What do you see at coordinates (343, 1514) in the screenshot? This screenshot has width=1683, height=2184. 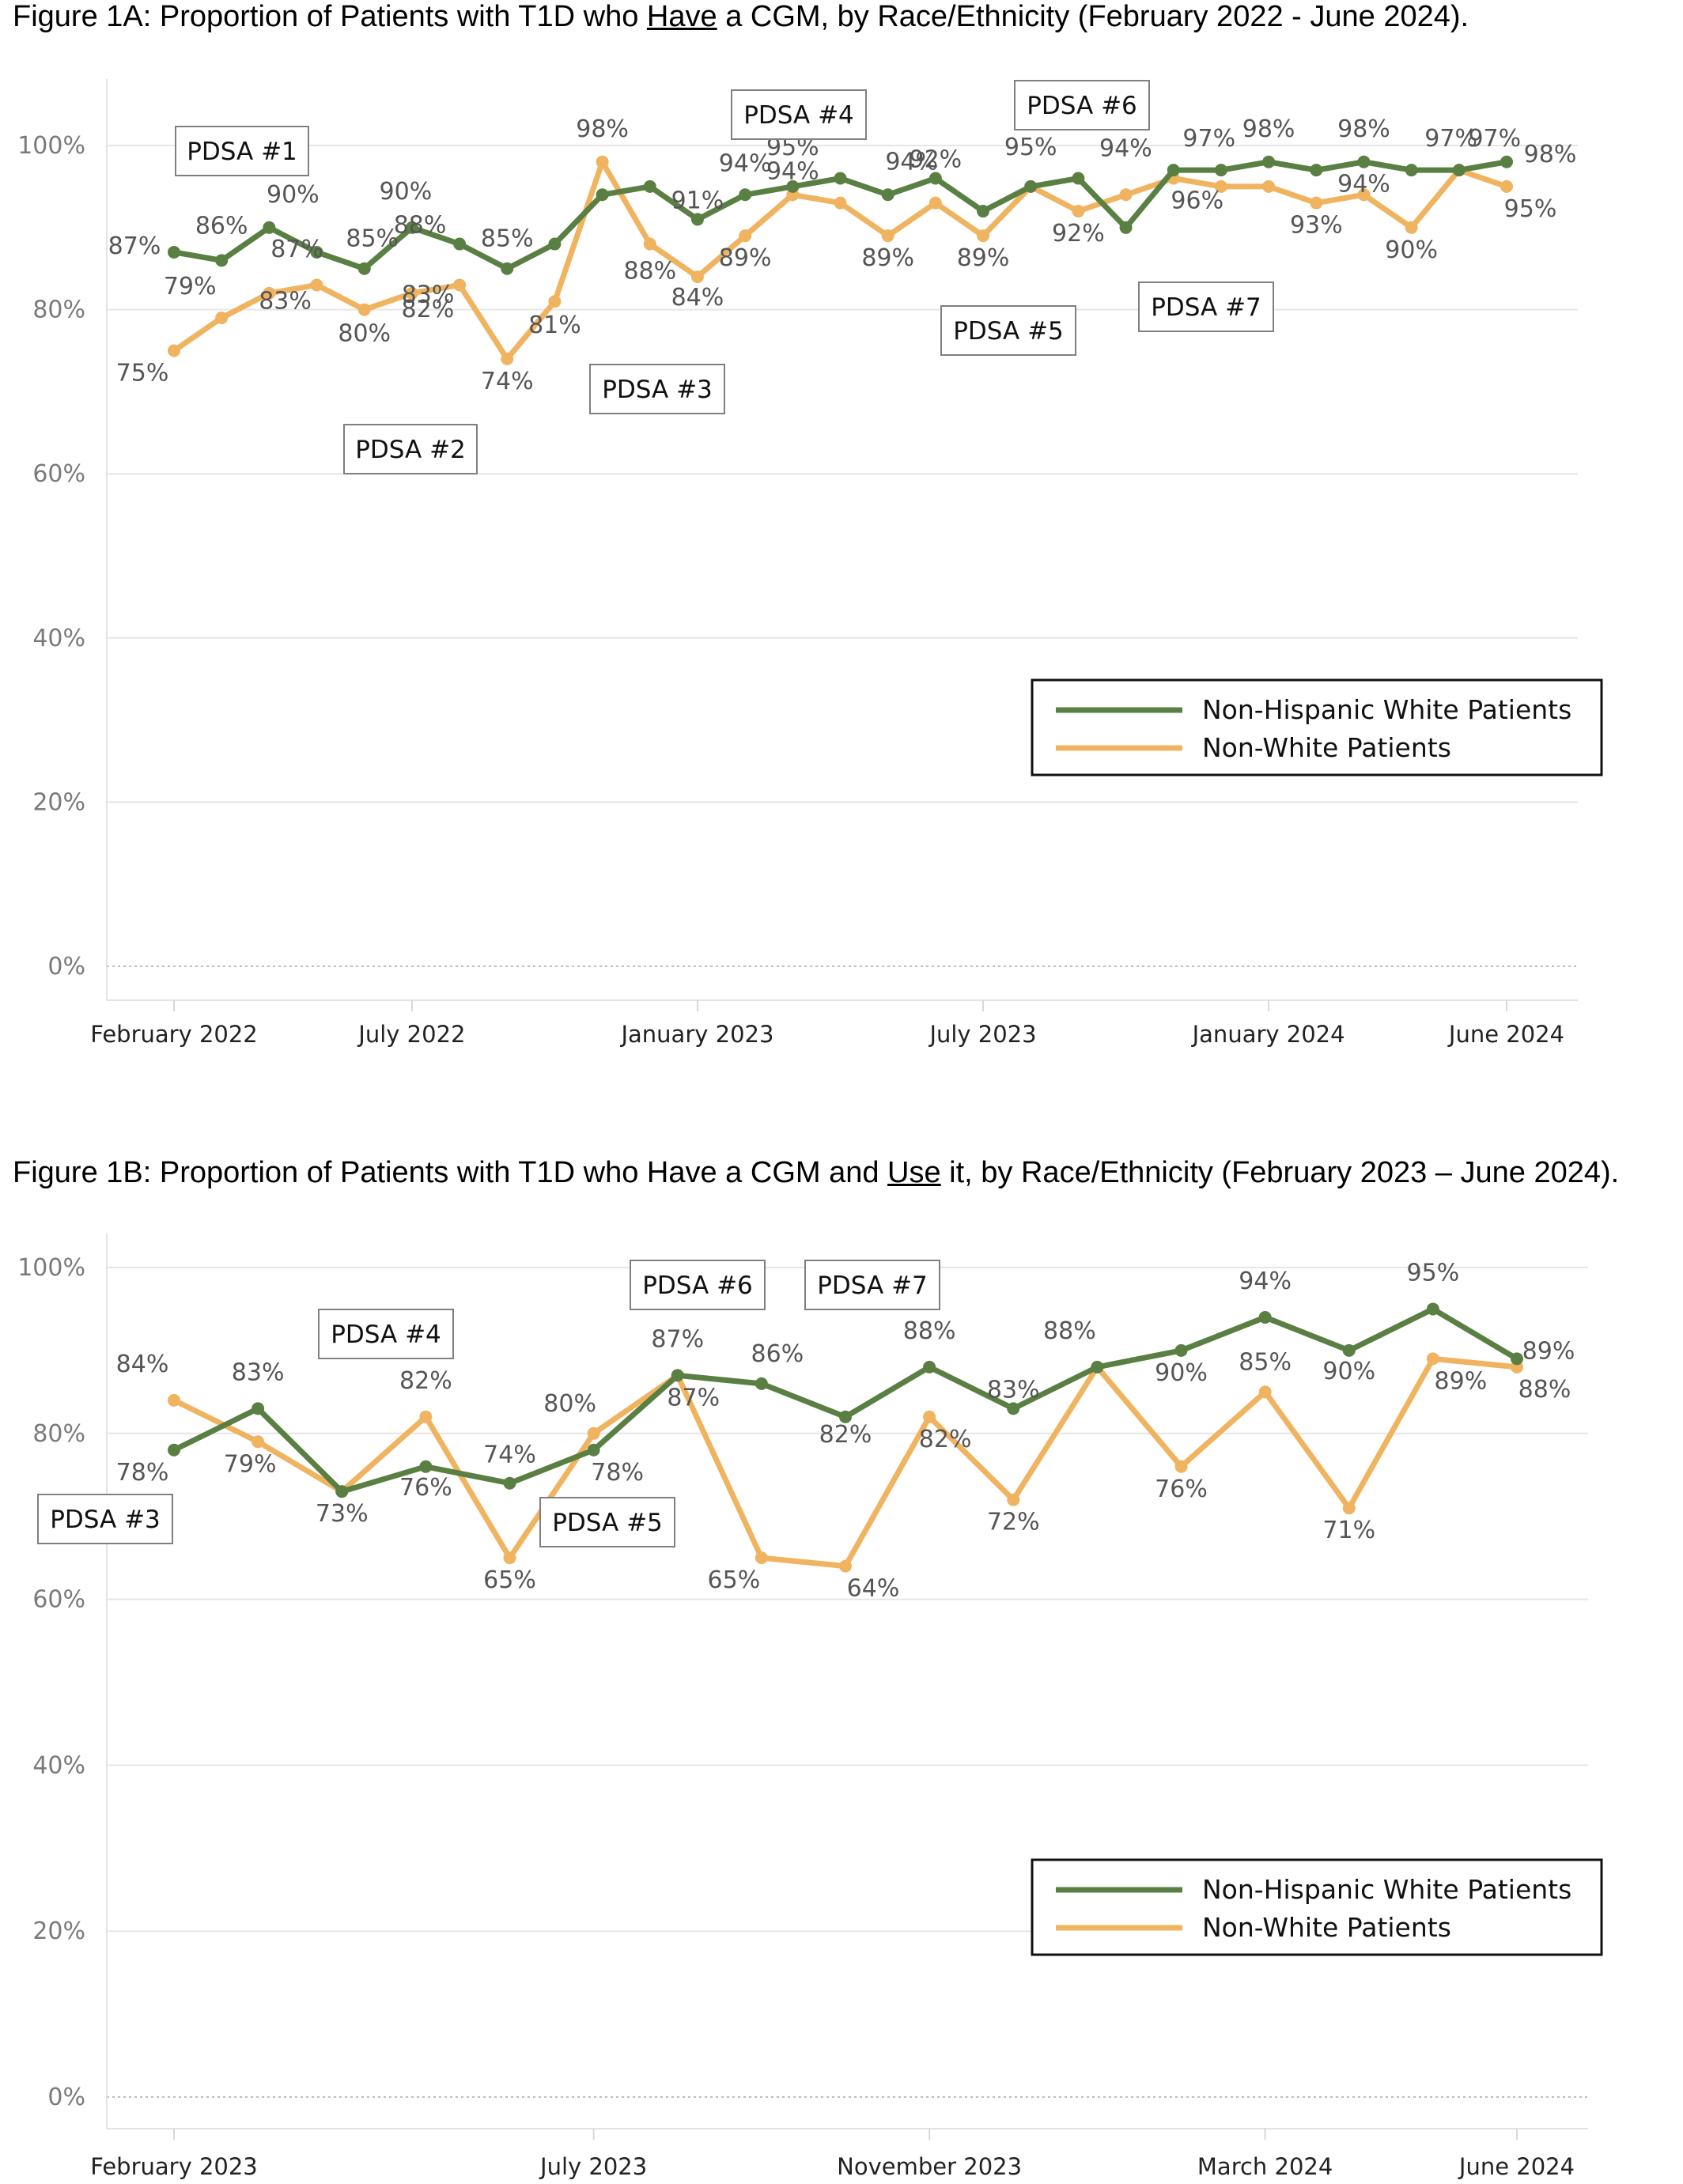 I see `data-label-white: 73%` at bounding box center [343, 1514].